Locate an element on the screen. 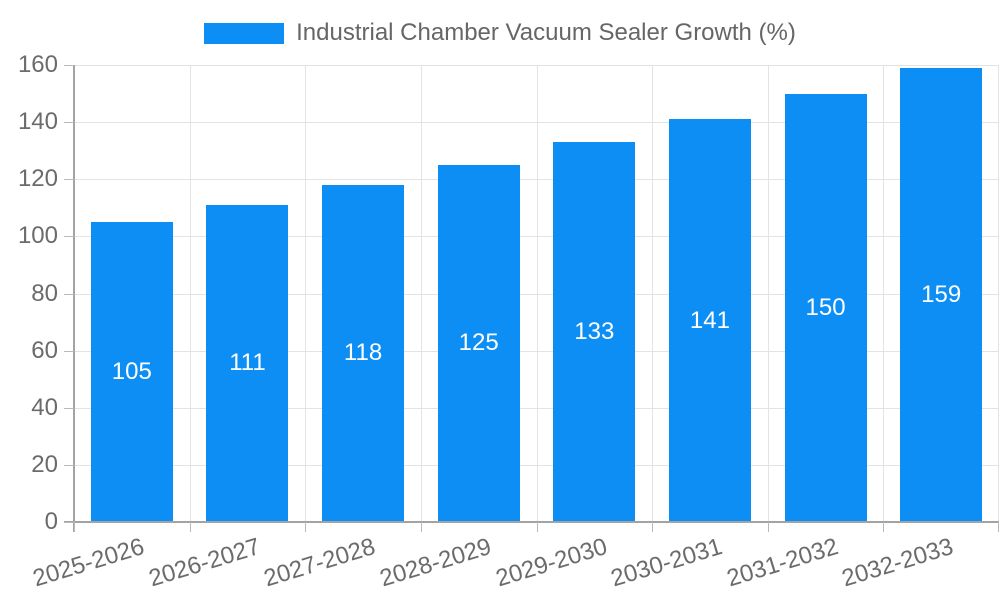  x-tick-label: 2031-2032 is located at coordinates (782, 563).